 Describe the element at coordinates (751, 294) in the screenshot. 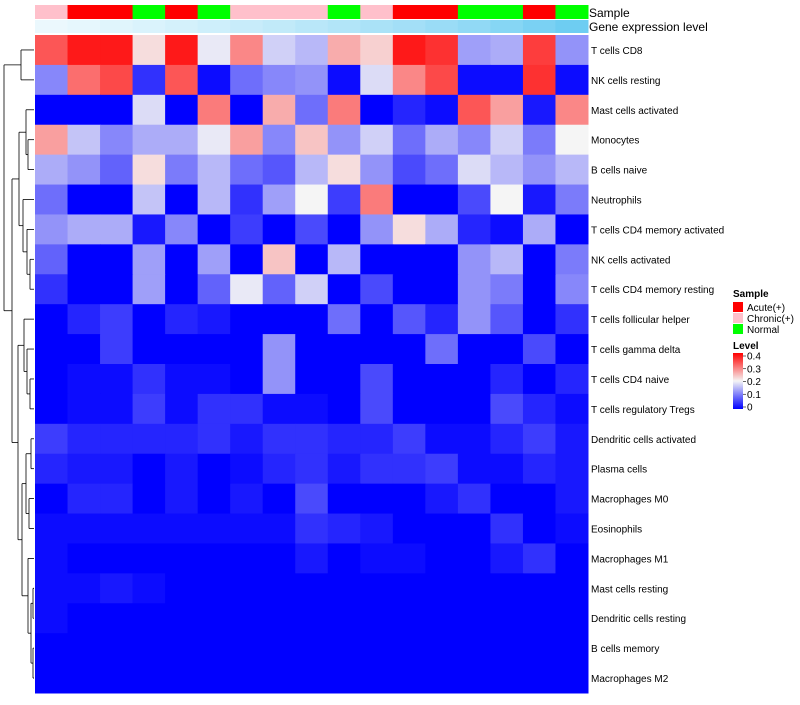

I see `legend-sample-title: Sample` at that location.